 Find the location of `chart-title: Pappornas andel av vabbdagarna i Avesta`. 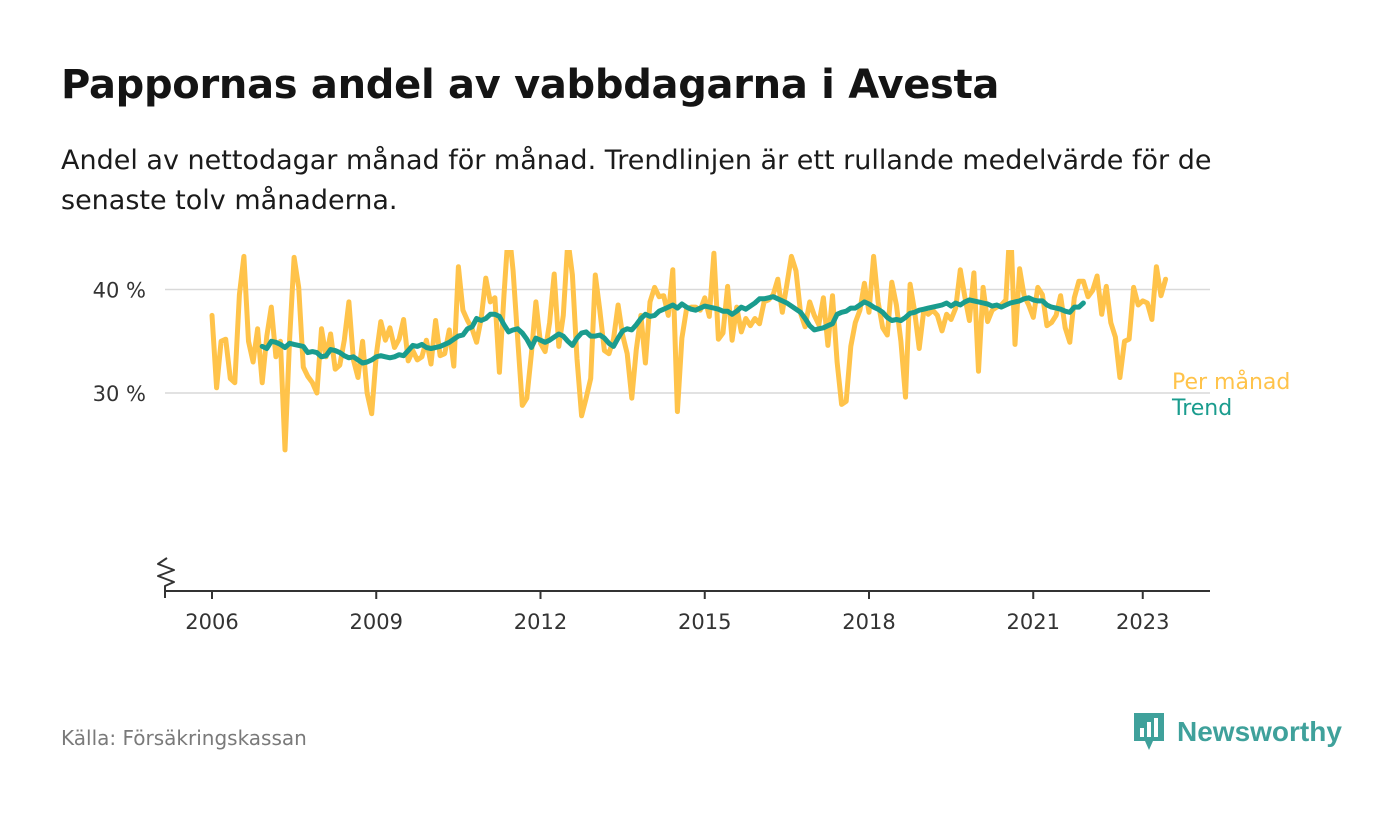

chart-title: Pappornas andel av vabbdagarna i Avesta is located at coordinates (530, 85).